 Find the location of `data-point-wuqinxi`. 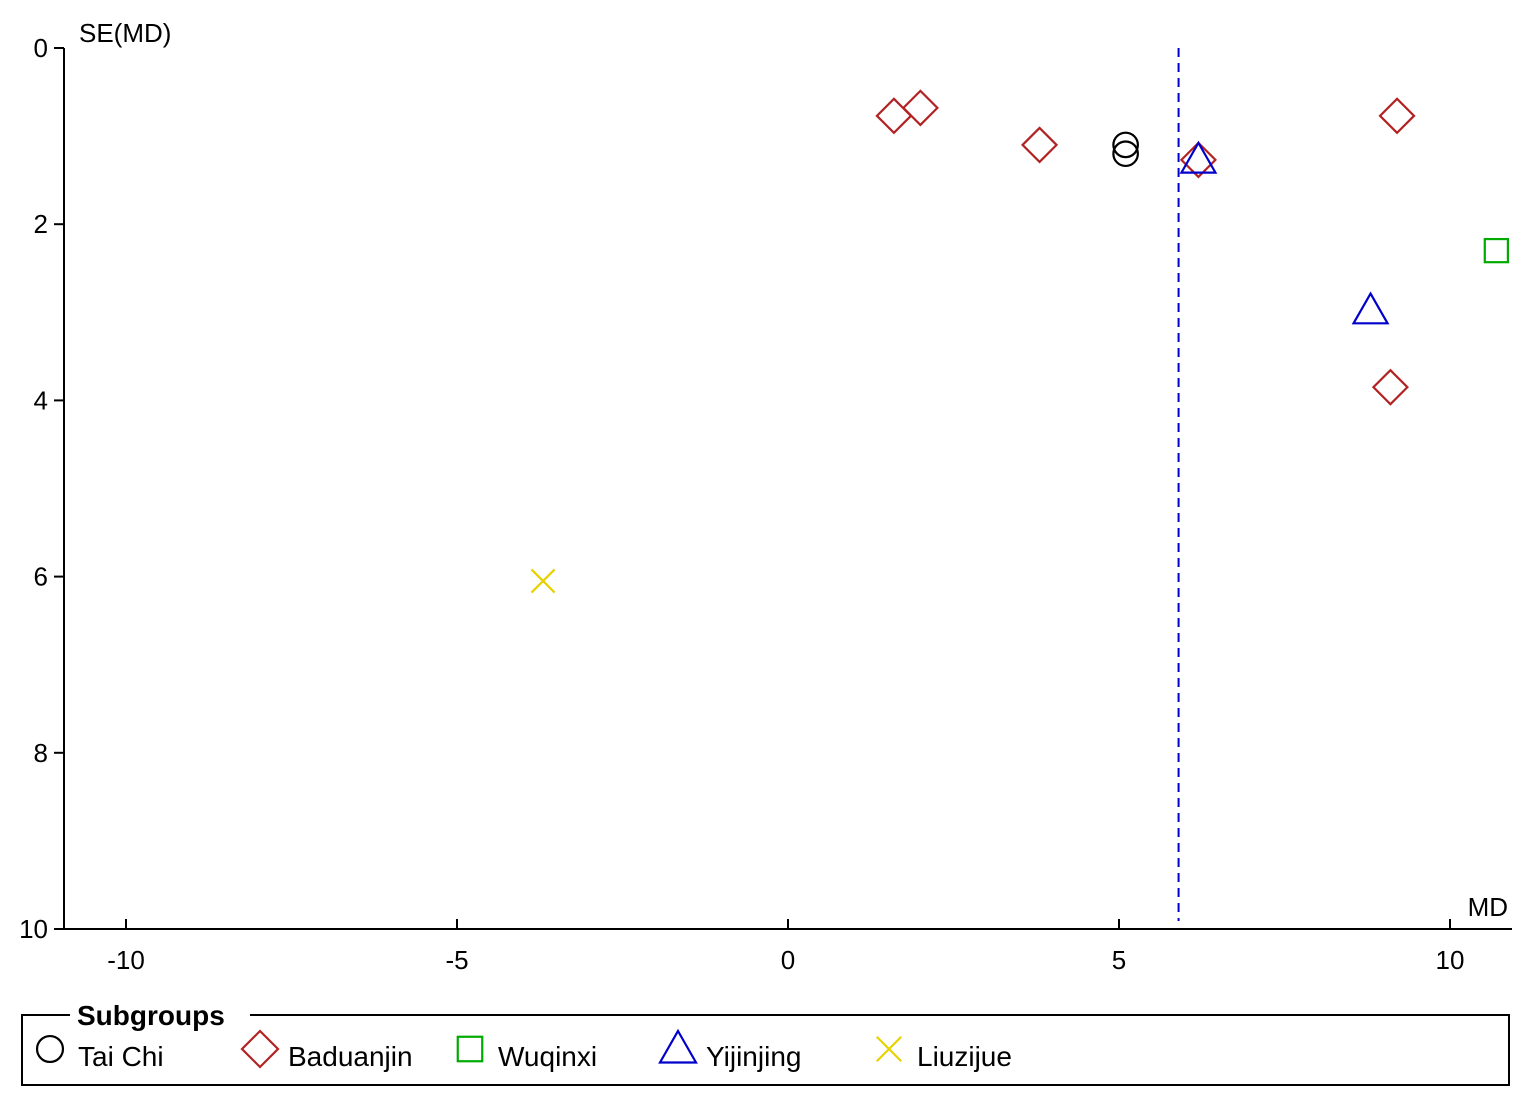

data-point-wuqinxi is located at coordinates (1496, 250).